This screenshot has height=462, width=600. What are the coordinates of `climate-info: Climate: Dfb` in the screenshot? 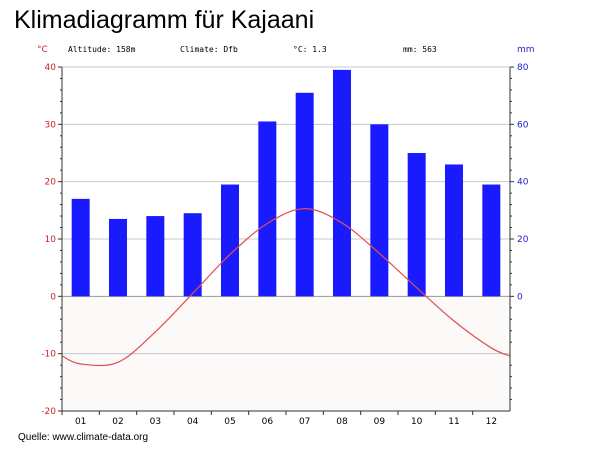 It's located at (209, 49).